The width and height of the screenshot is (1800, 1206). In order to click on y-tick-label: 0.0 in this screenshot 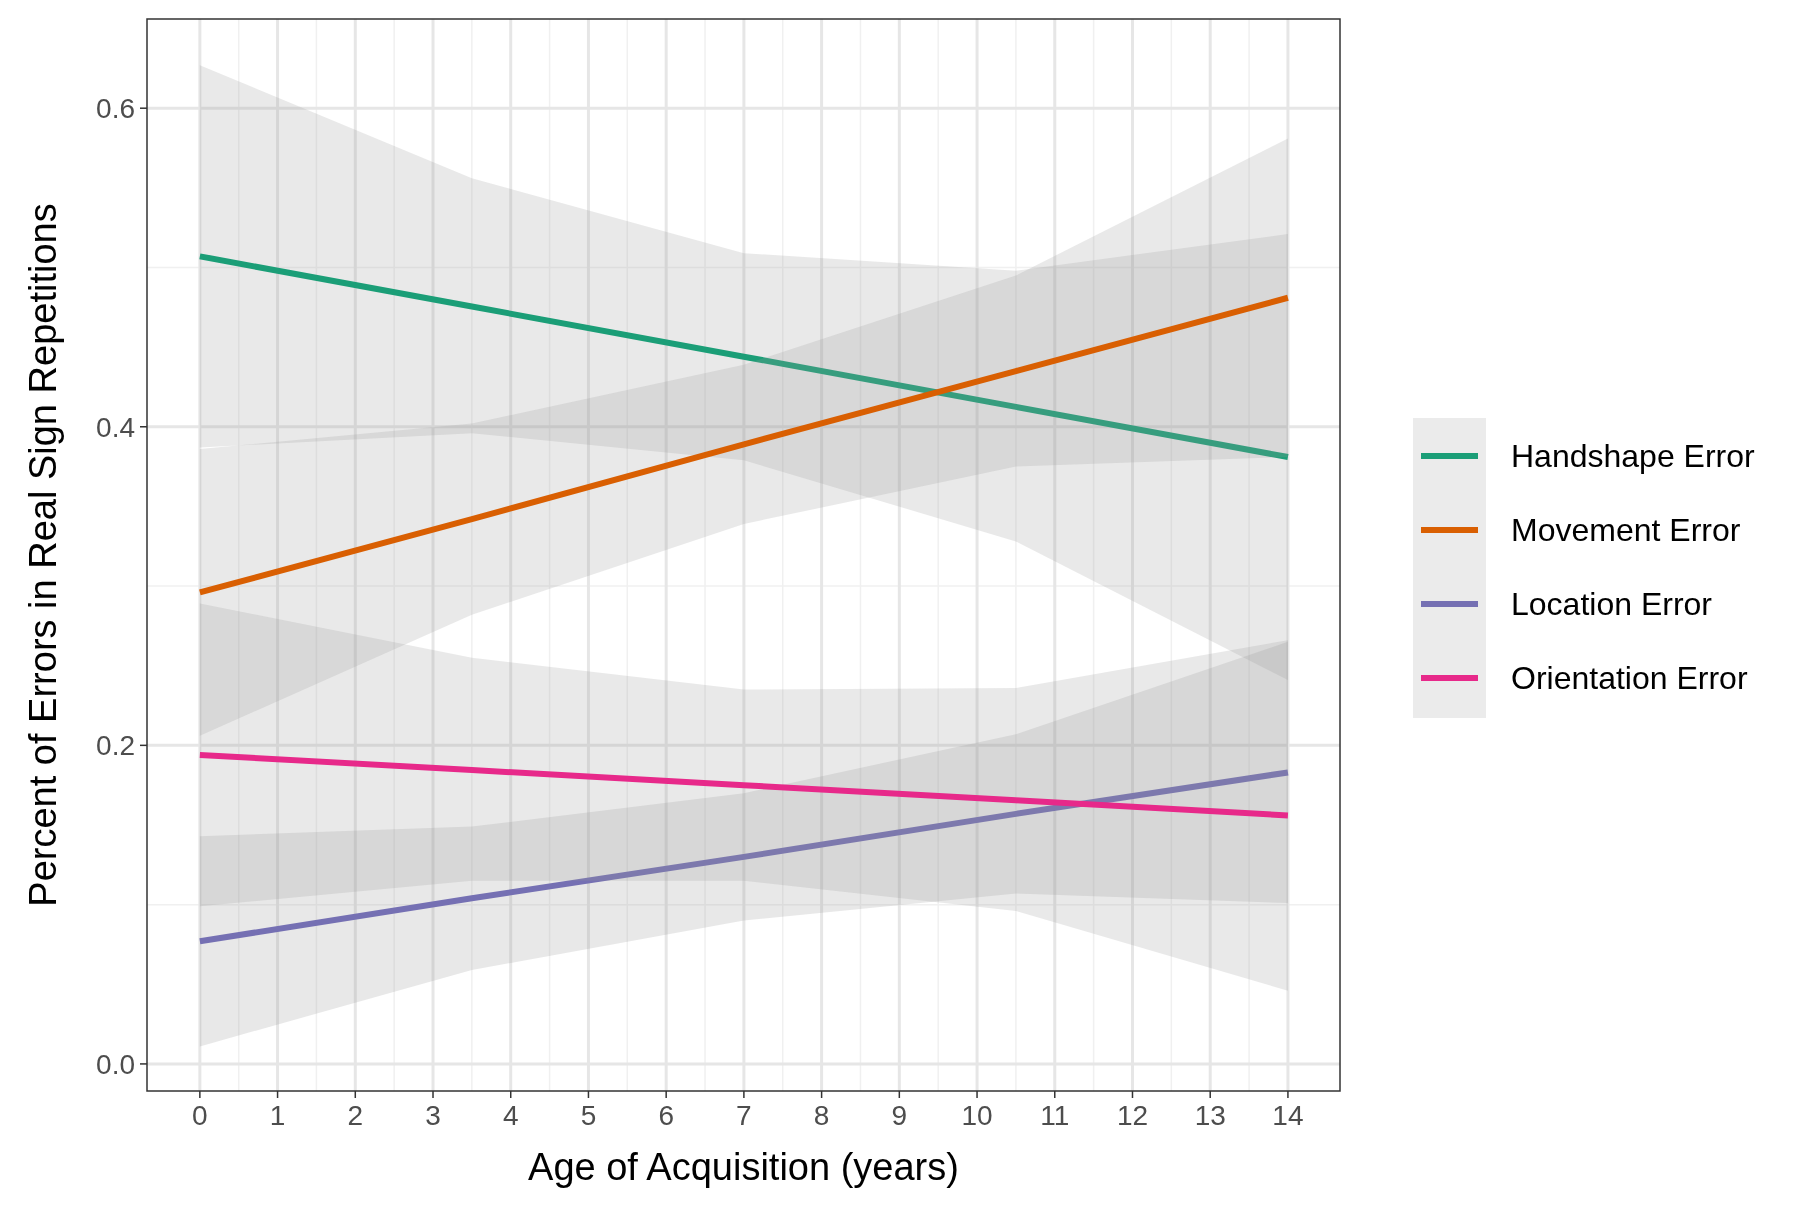, I will do `click(115, 1064)`.